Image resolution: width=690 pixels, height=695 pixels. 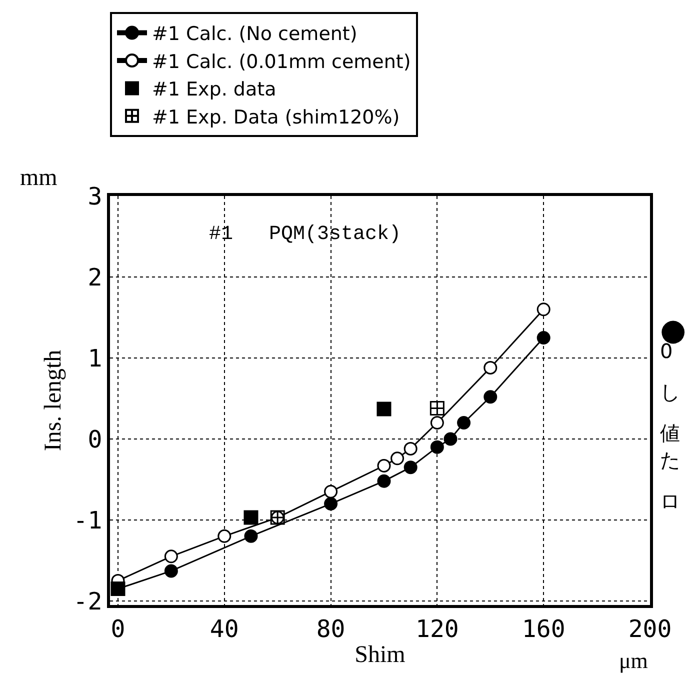 I want to click on legend-label: #1 Exp. Data (shim120%), so click(x=276, y=117).